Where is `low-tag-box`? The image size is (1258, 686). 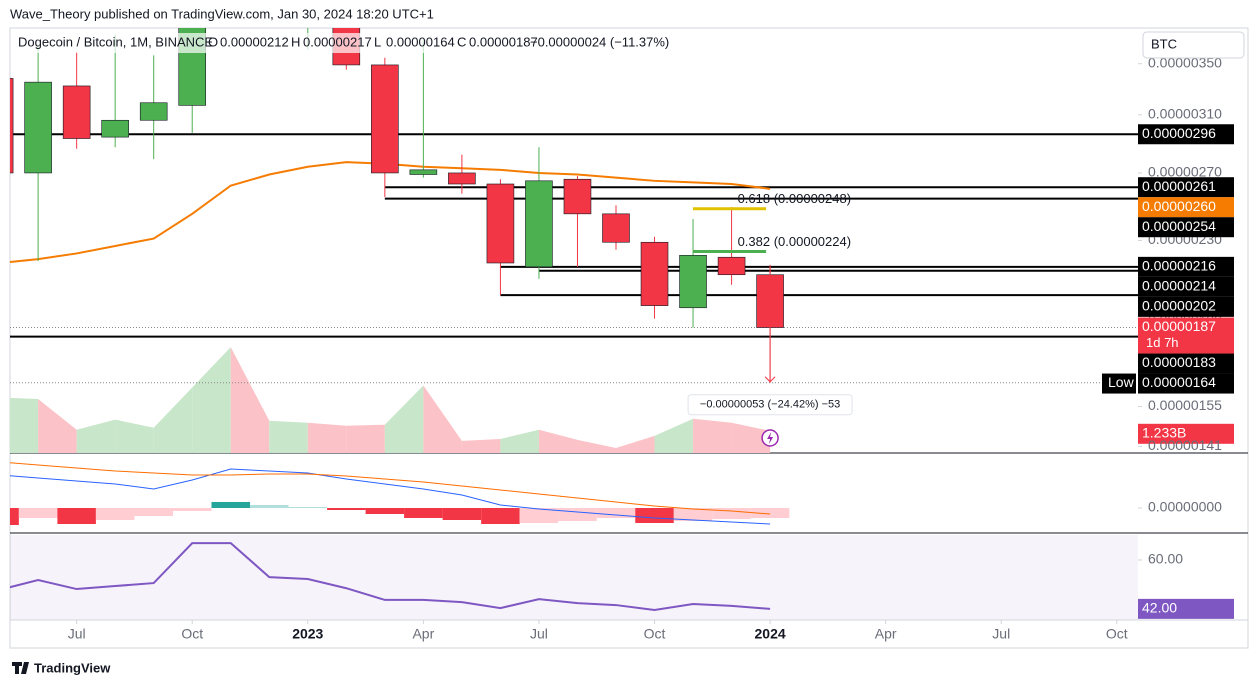
low-tag-box is located at coordinates (1119, 383).